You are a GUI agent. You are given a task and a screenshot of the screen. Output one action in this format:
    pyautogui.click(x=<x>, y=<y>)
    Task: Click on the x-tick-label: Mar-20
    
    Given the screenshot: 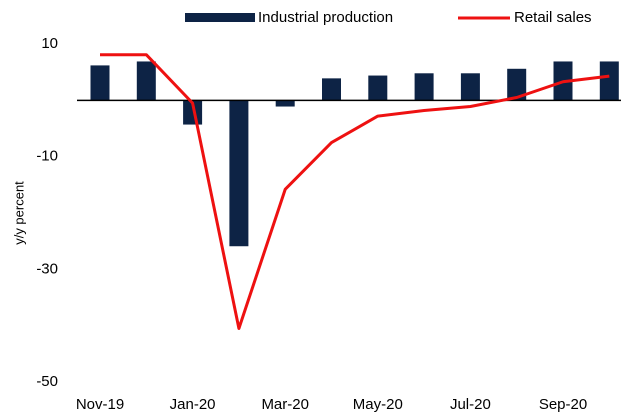 What is the action you would take?
    pyautogui.click(x=285, y=404)
    